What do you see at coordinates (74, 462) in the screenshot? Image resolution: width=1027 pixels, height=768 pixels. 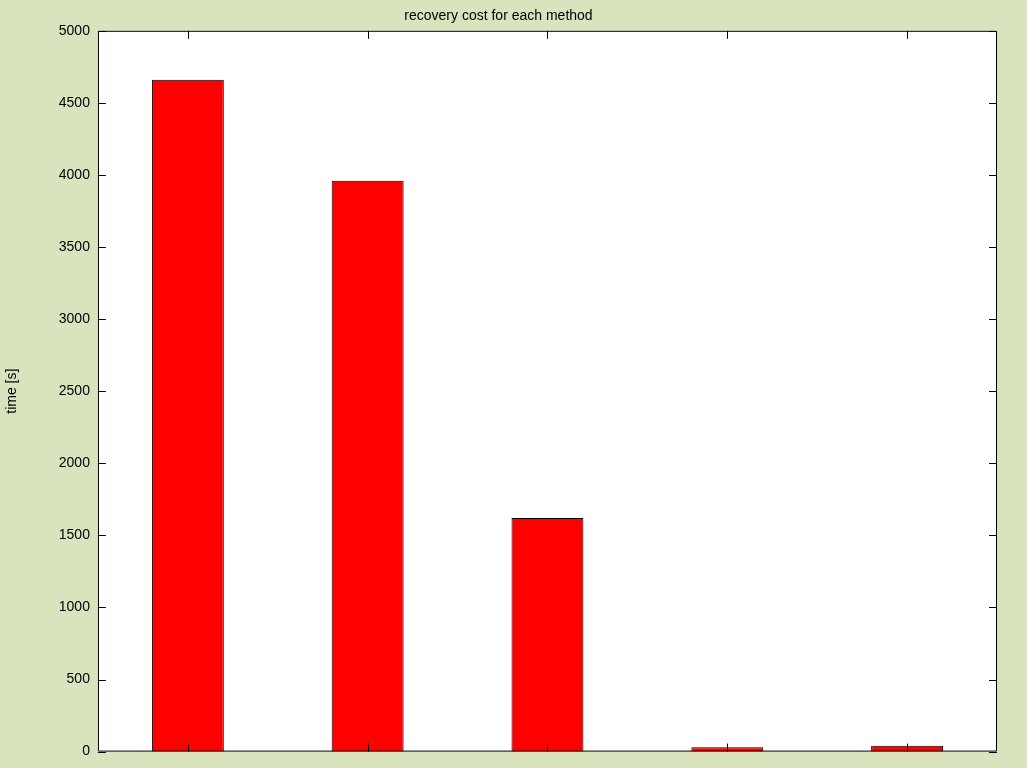 I see `y-tick-label: 2000` at bounding box center [74, 462].